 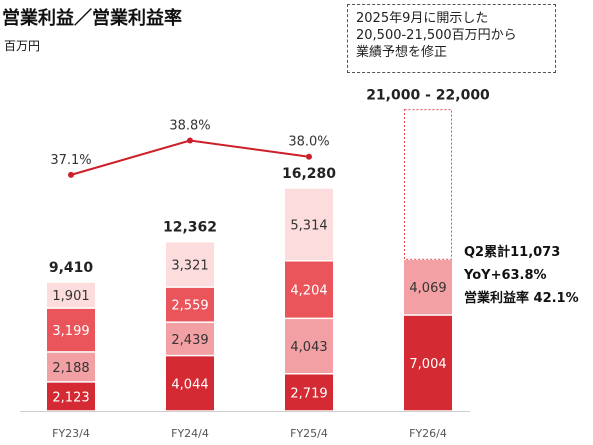 I want to click on operating-margin-label: 37.1%, so click(x=70, y=160).